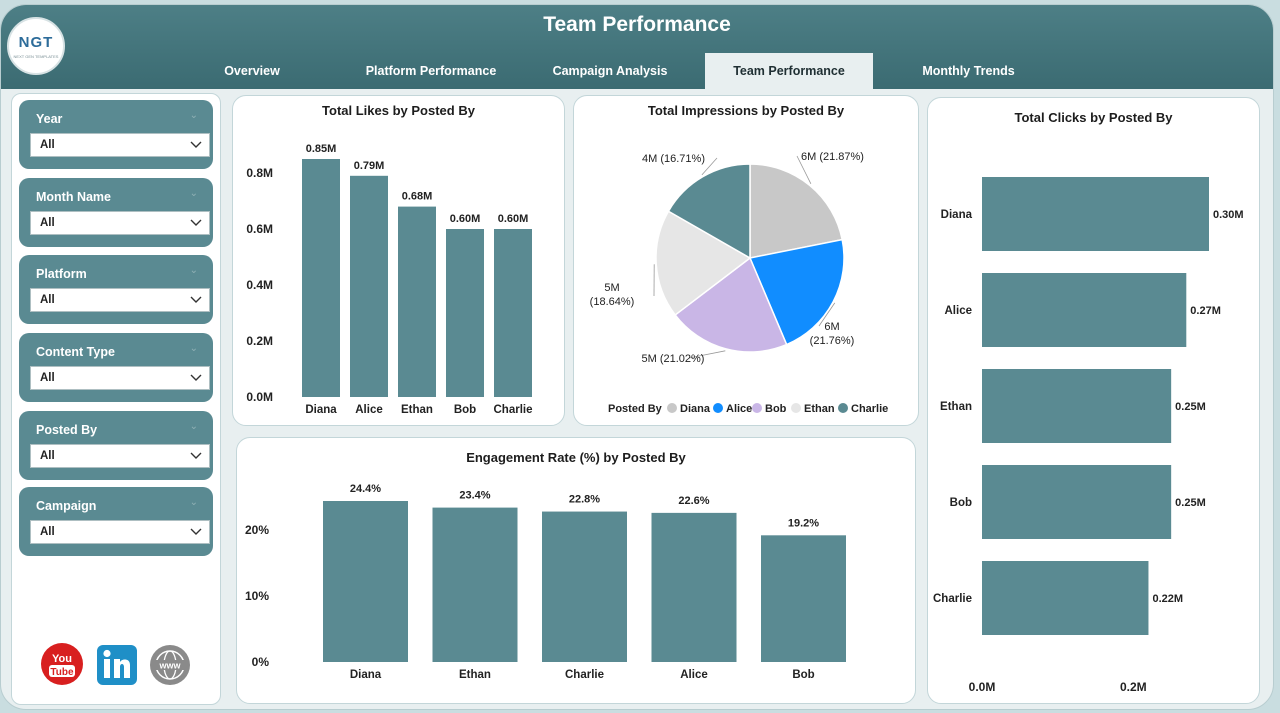 This screenshot has width=1280, height=713. What do you see at coordinates (843, 408) in the screenshot?
I see `legend-marker-charlie` at bounding box center [843, 408].